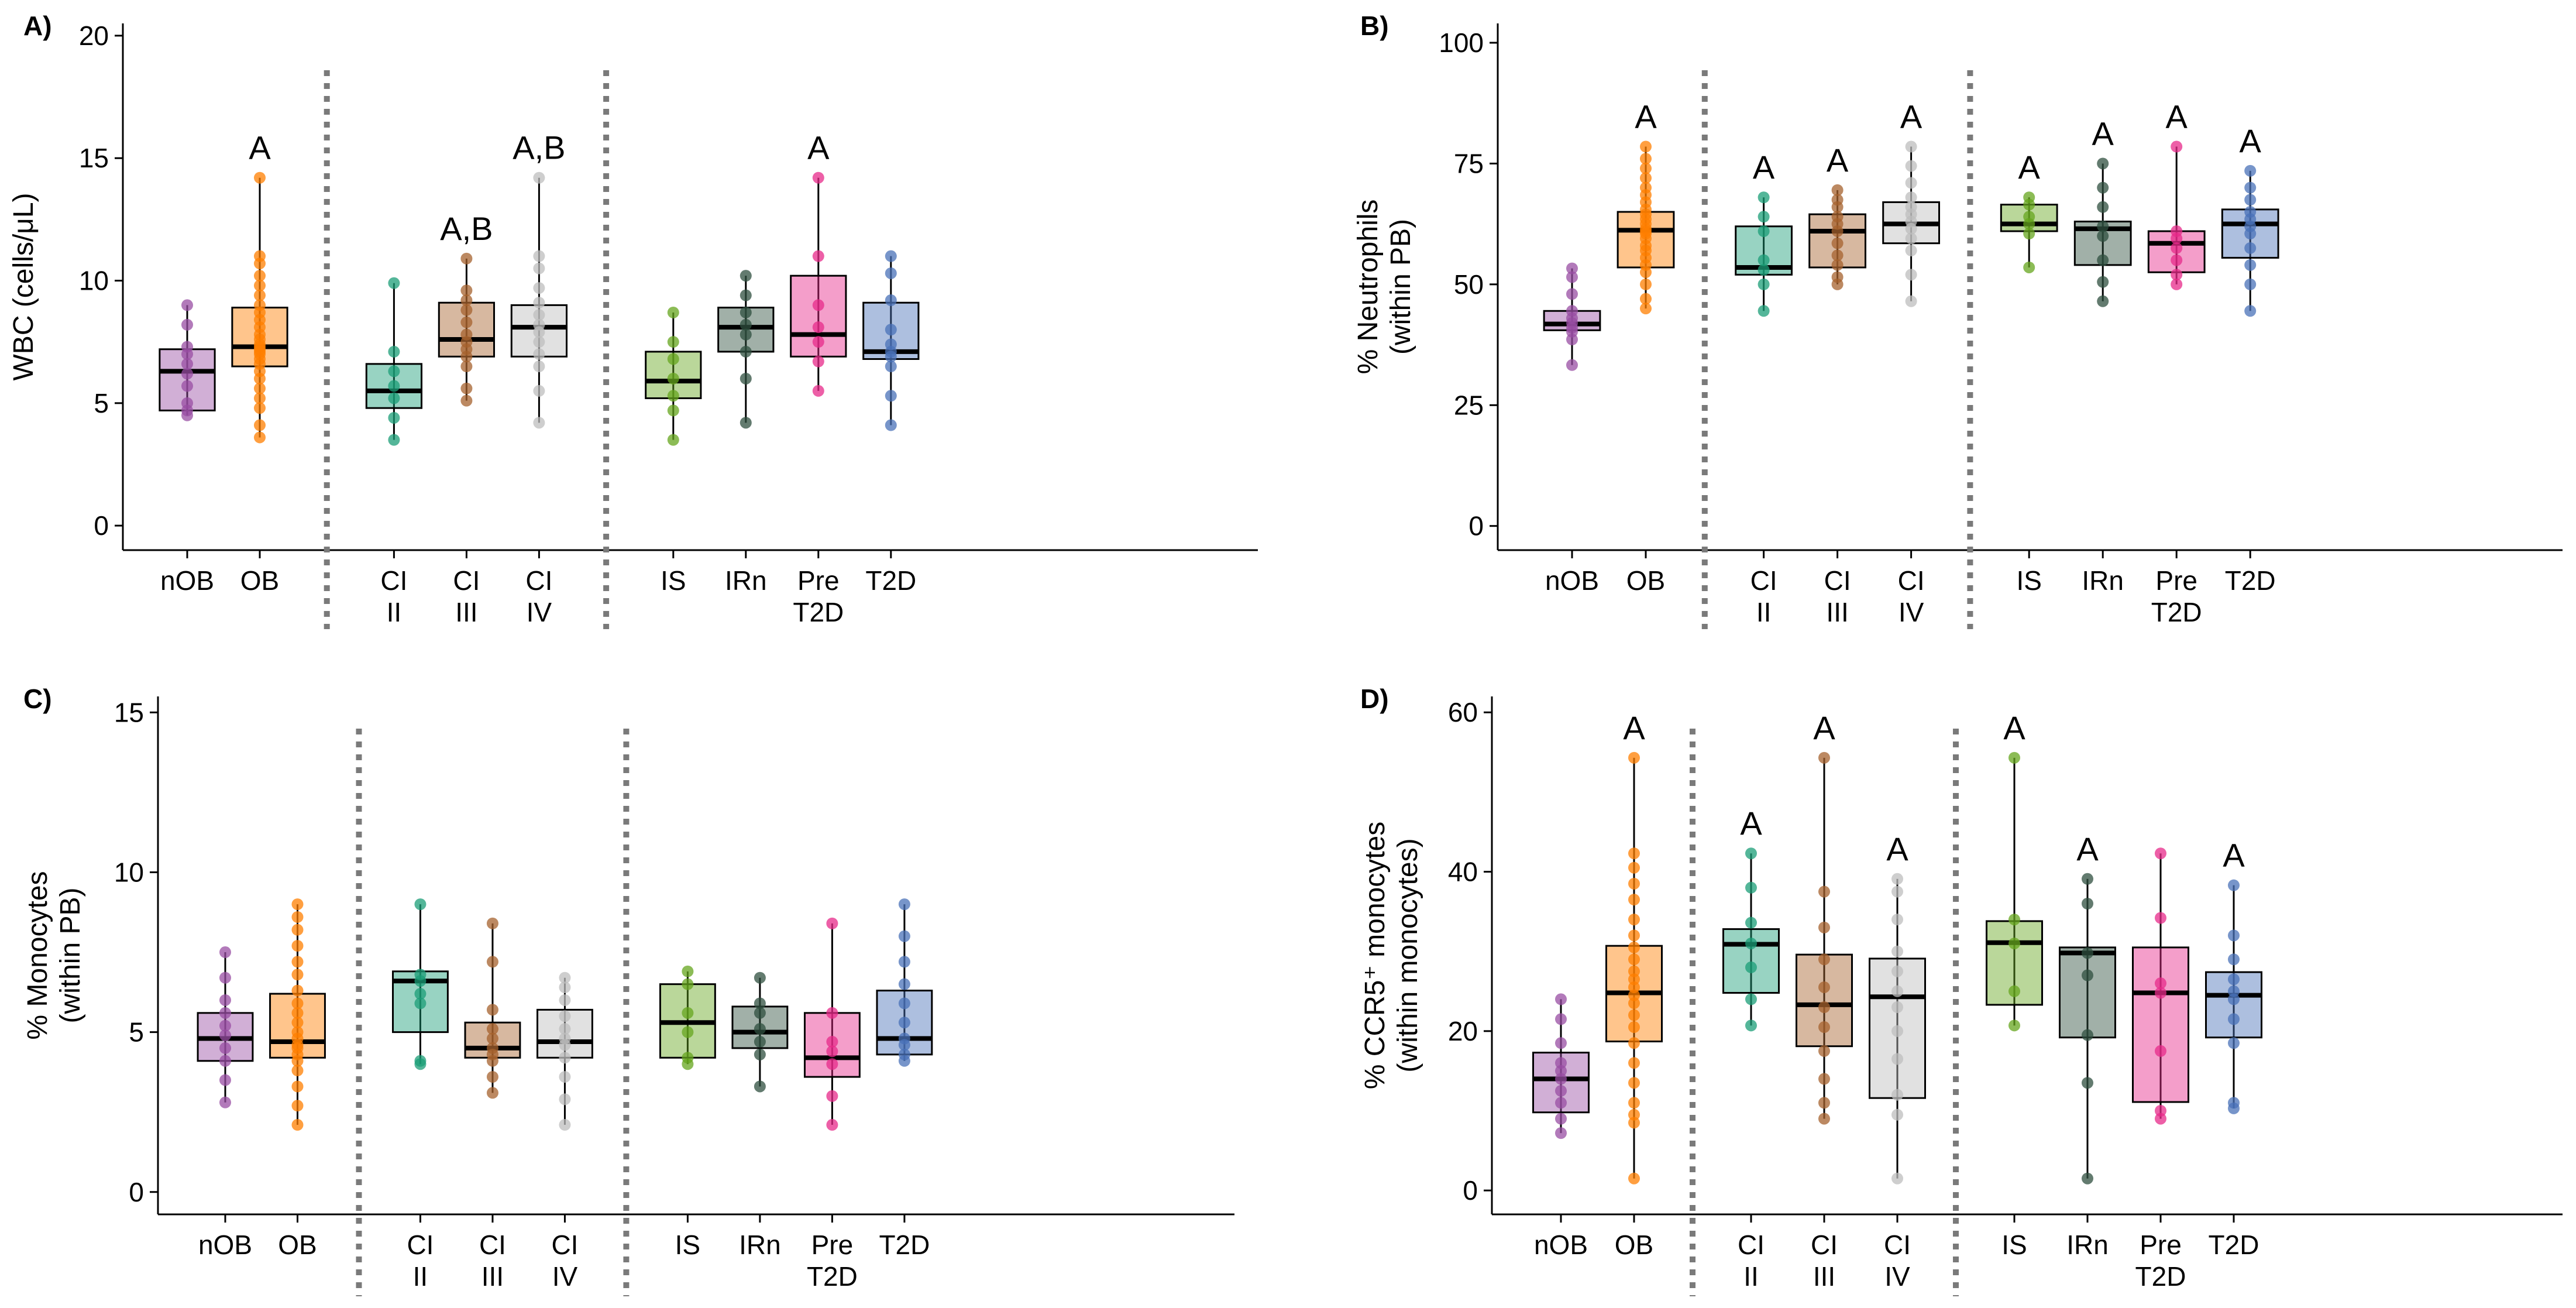 This screenshot has width=2576, height=1308. What do you see at coordinates (819, 378) in the screenshot?
I see `box-group-pre-t2d: A Pre T2D` at bounding box center [819, 378].